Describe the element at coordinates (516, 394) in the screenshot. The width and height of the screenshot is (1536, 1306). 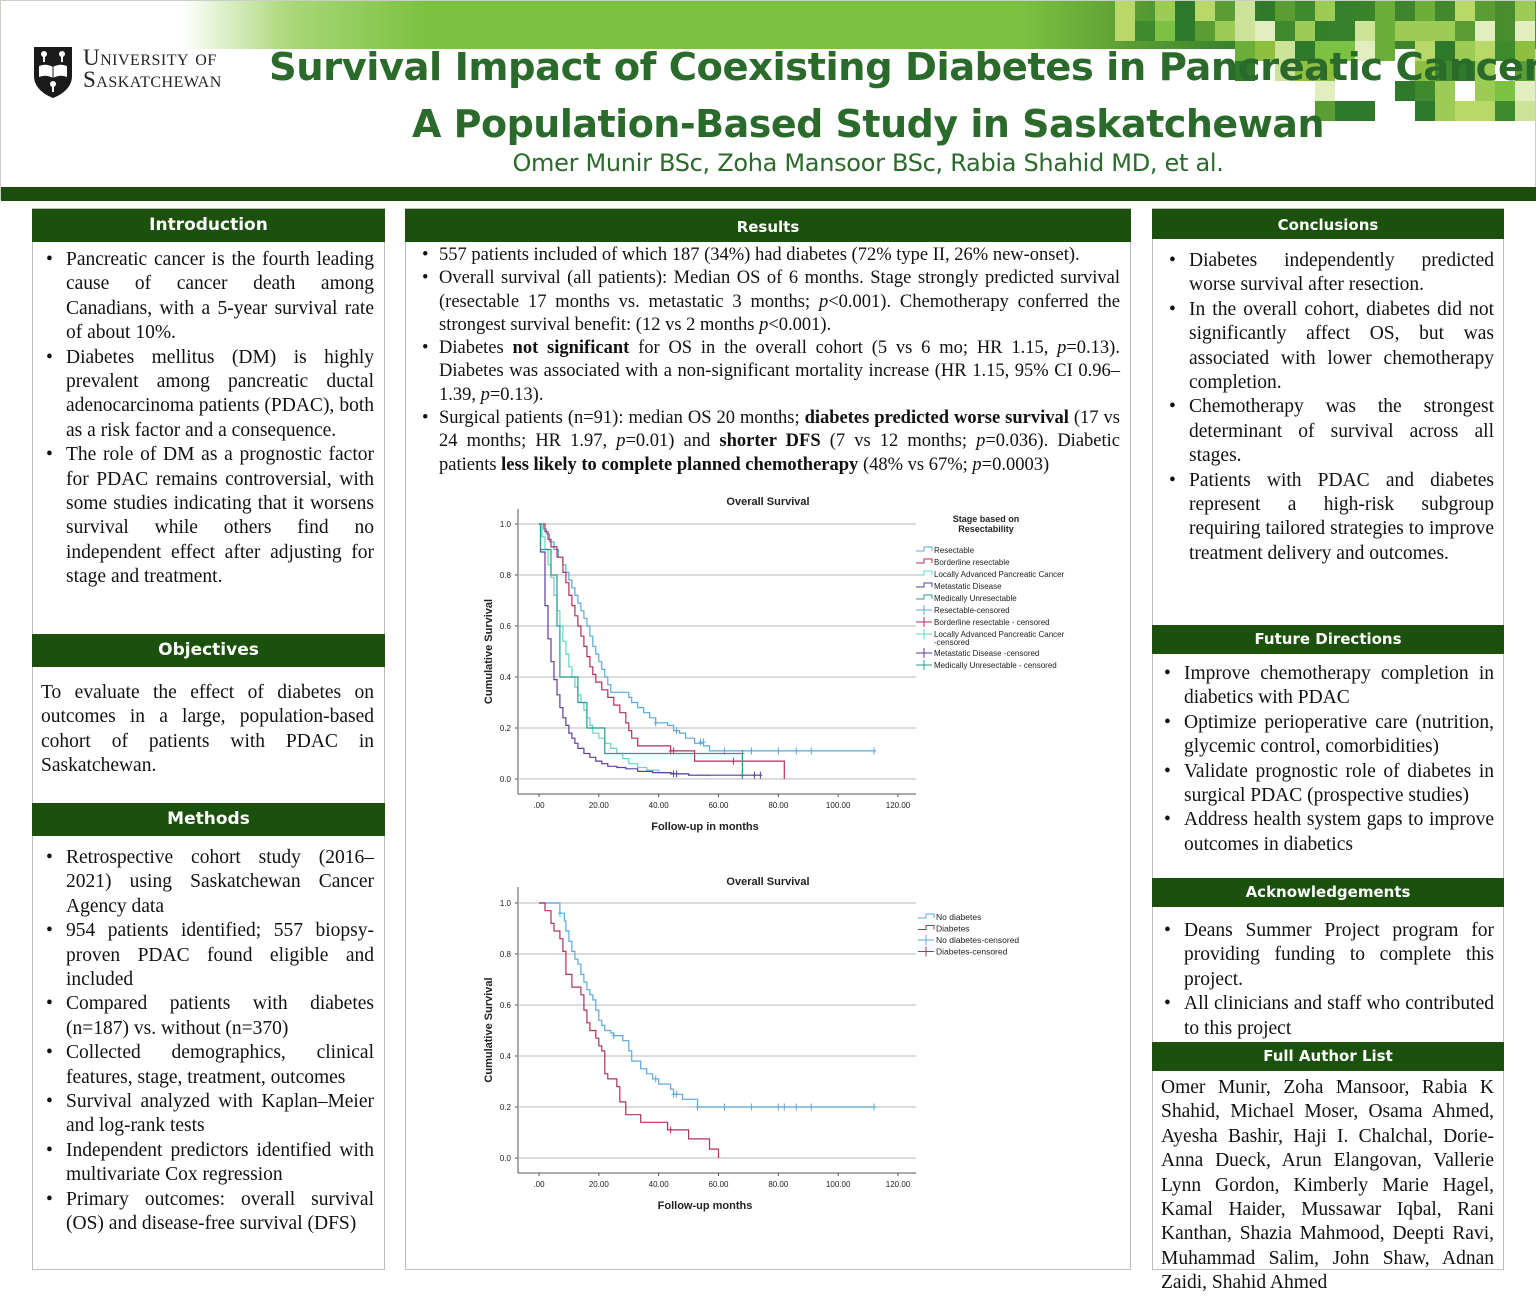
I see `results-text: =0.13).` at that location.